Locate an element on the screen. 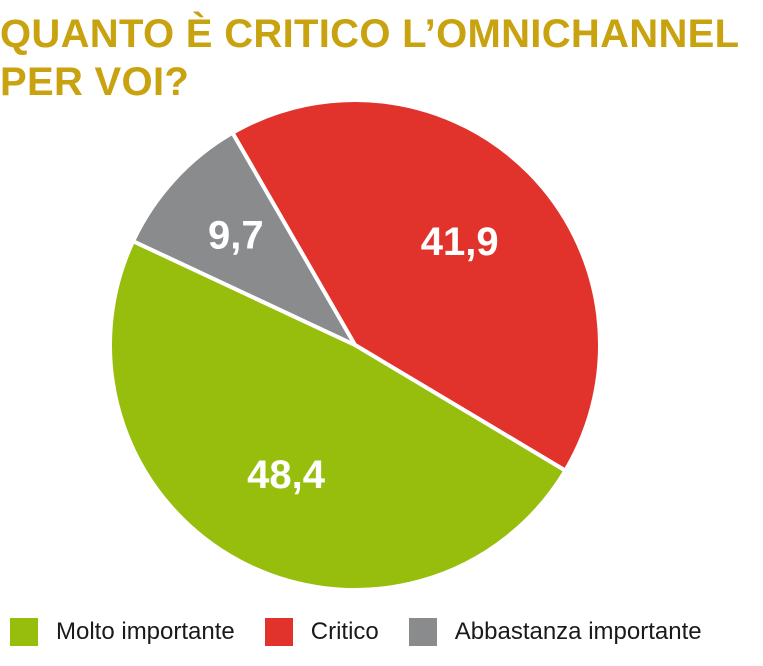 The image size is (763, 666). legend-item-abbastanza-importante: Abbastanza importante is located at coordinates (555, 632).